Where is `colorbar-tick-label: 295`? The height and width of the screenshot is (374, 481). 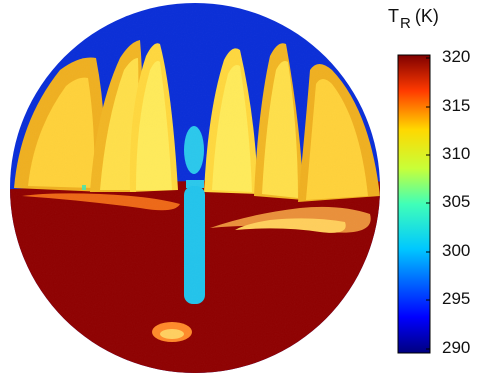
colorbar-tick-label: 295 is located at coordinates (456, 298).